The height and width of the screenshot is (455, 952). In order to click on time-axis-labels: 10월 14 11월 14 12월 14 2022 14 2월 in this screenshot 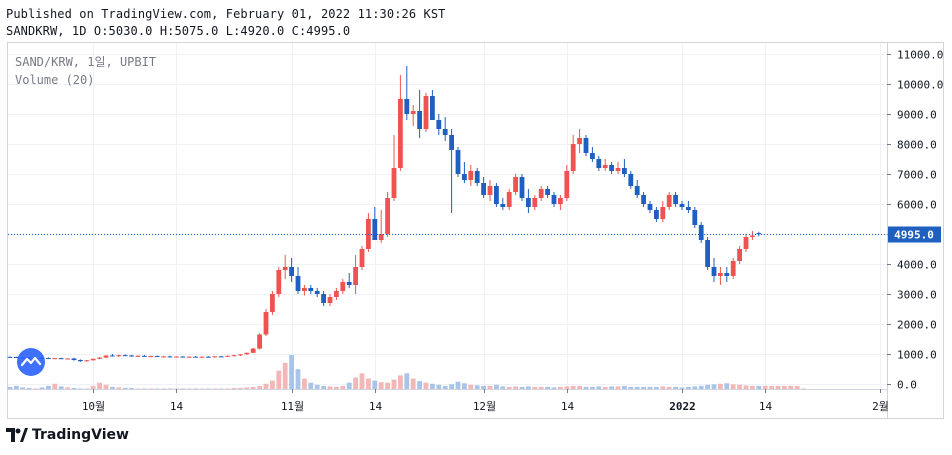, I will do `click(485, 401)`.